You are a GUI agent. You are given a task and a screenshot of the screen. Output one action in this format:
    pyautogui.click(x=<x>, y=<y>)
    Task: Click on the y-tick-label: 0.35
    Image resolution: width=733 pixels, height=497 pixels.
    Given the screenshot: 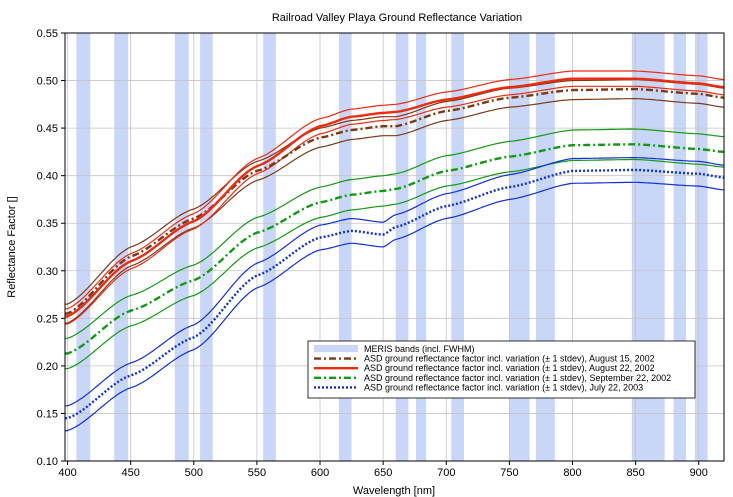 What is the action you would take?
    pyautogui.click(x=47, y=224)
    